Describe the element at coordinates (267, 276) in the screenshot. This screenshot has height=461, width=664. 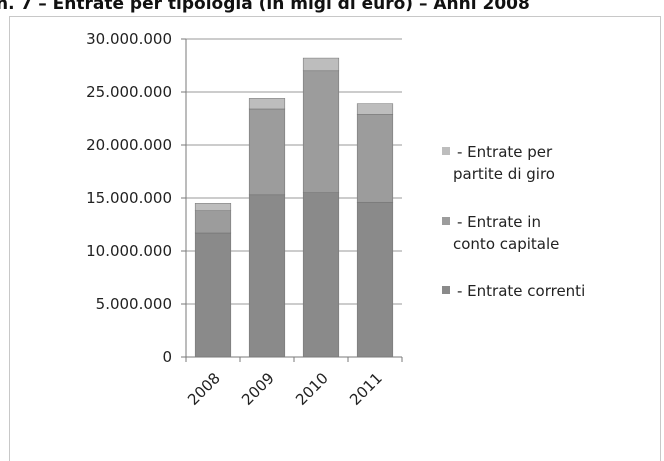
I see `bar-segment-1-2009` at that location.